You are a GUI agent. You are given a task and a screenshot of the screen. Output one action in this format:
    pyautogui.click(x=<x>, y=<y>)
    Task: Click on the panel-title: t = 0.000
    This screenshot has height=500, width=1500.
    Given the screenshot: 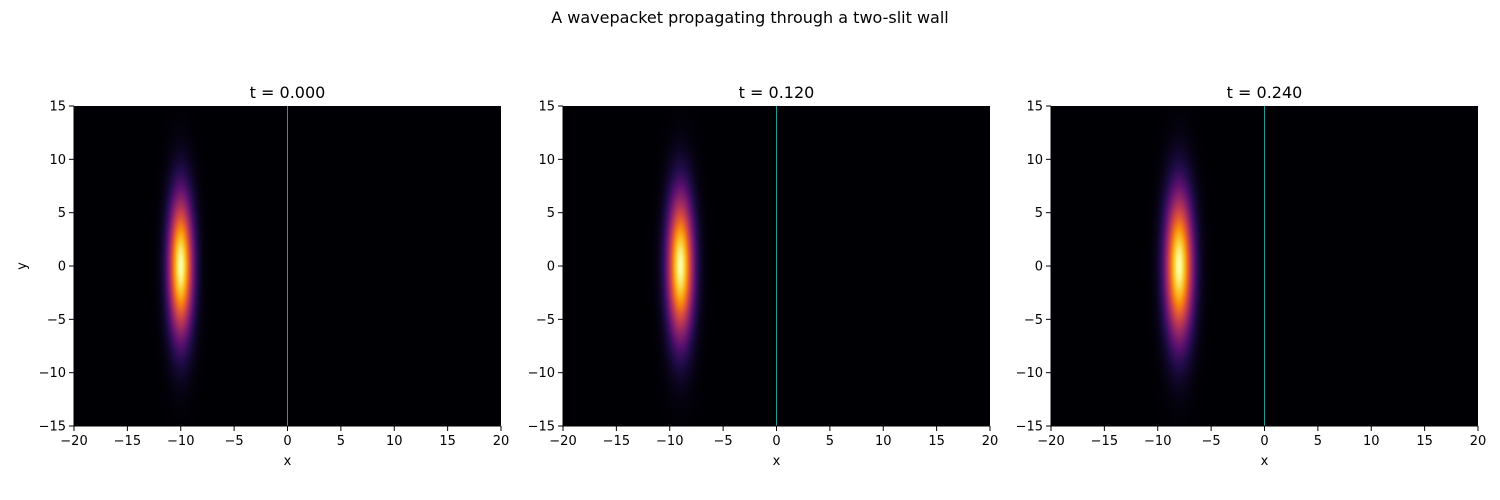 What is the action you would take?
    pyautogui.click(x=288, y=92)
    